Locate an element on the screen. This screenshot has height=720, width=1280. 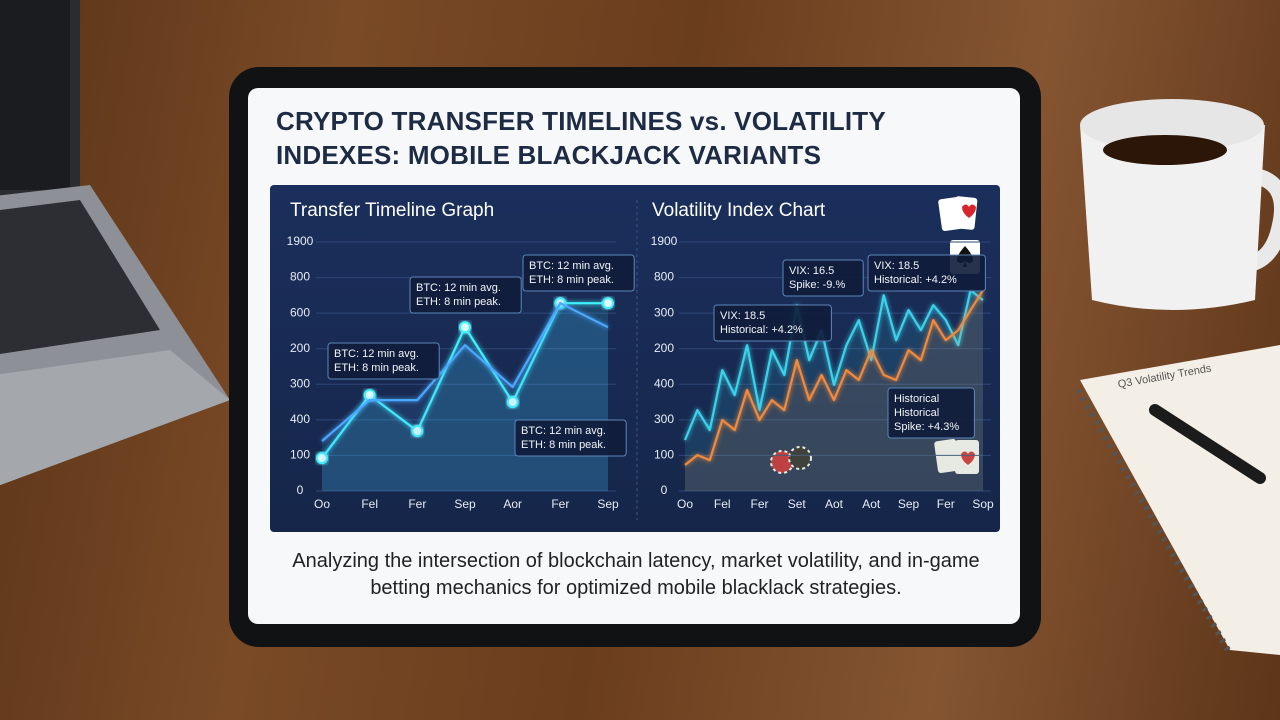
laptop is located at coordinates (115, 243).